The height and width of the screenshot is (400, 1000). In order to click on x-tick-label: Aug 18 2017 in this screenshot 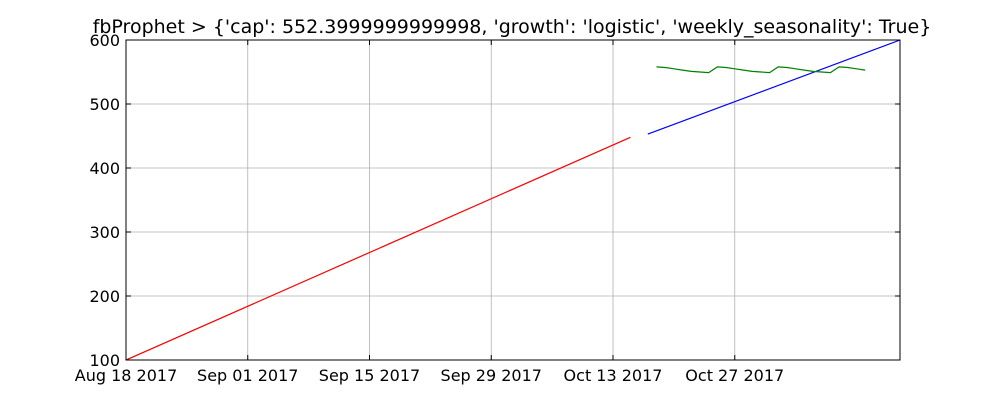, I will do `click(126, 375)`.